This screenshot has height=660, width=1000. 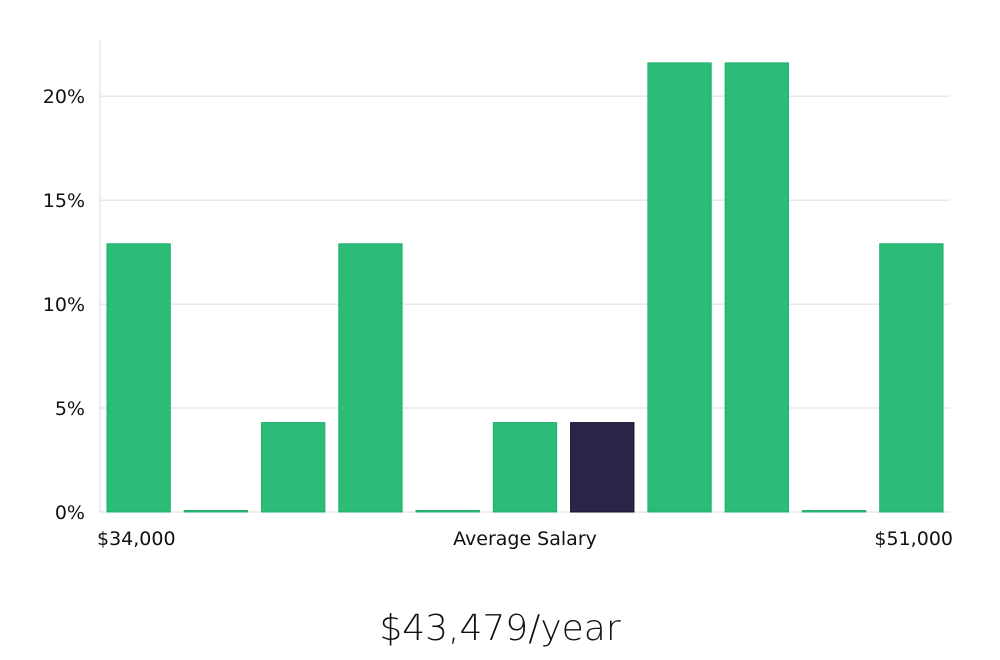 I want to click on y-tick-label: 15%, so click(x=64, y=201).